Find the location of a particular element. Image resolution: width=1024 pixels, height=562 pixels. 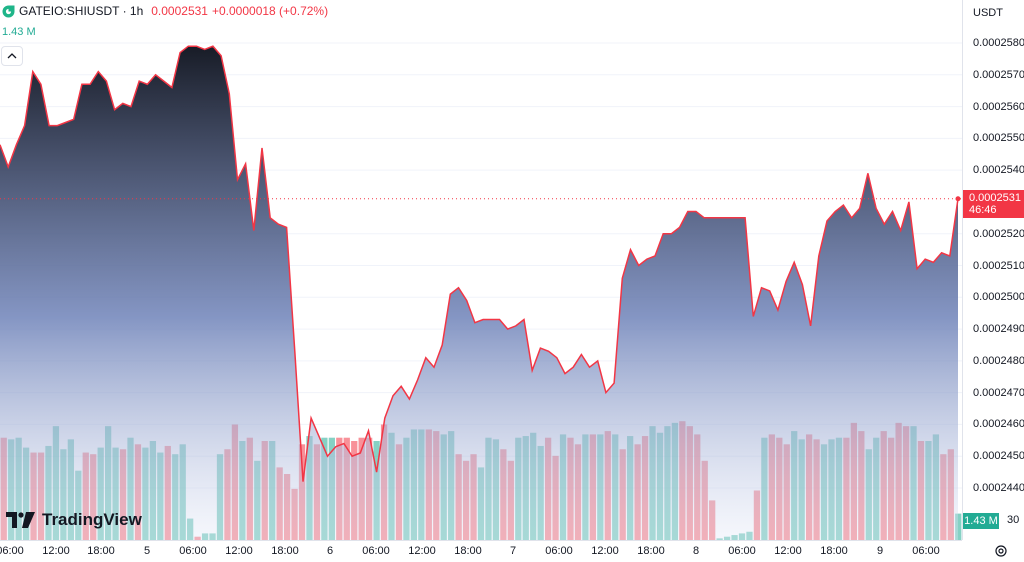

price-tick: 0.0002500 is located at coordinates (998, 297).